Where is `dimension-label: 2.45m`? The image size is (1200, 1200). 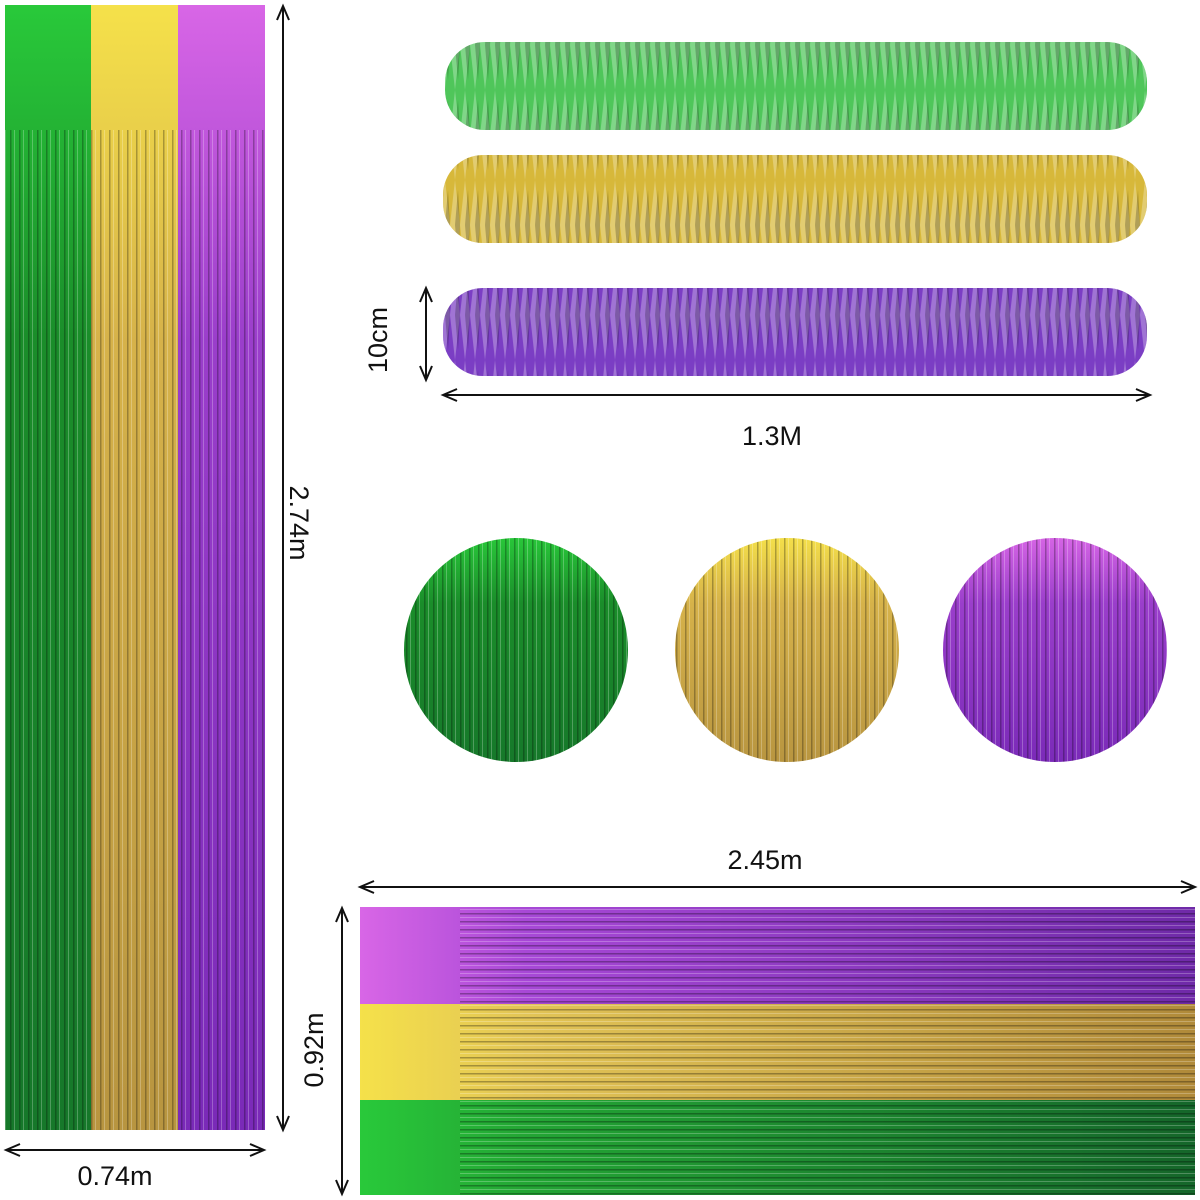
dimension-label: 2.45m is located at coordinates (764, 860).